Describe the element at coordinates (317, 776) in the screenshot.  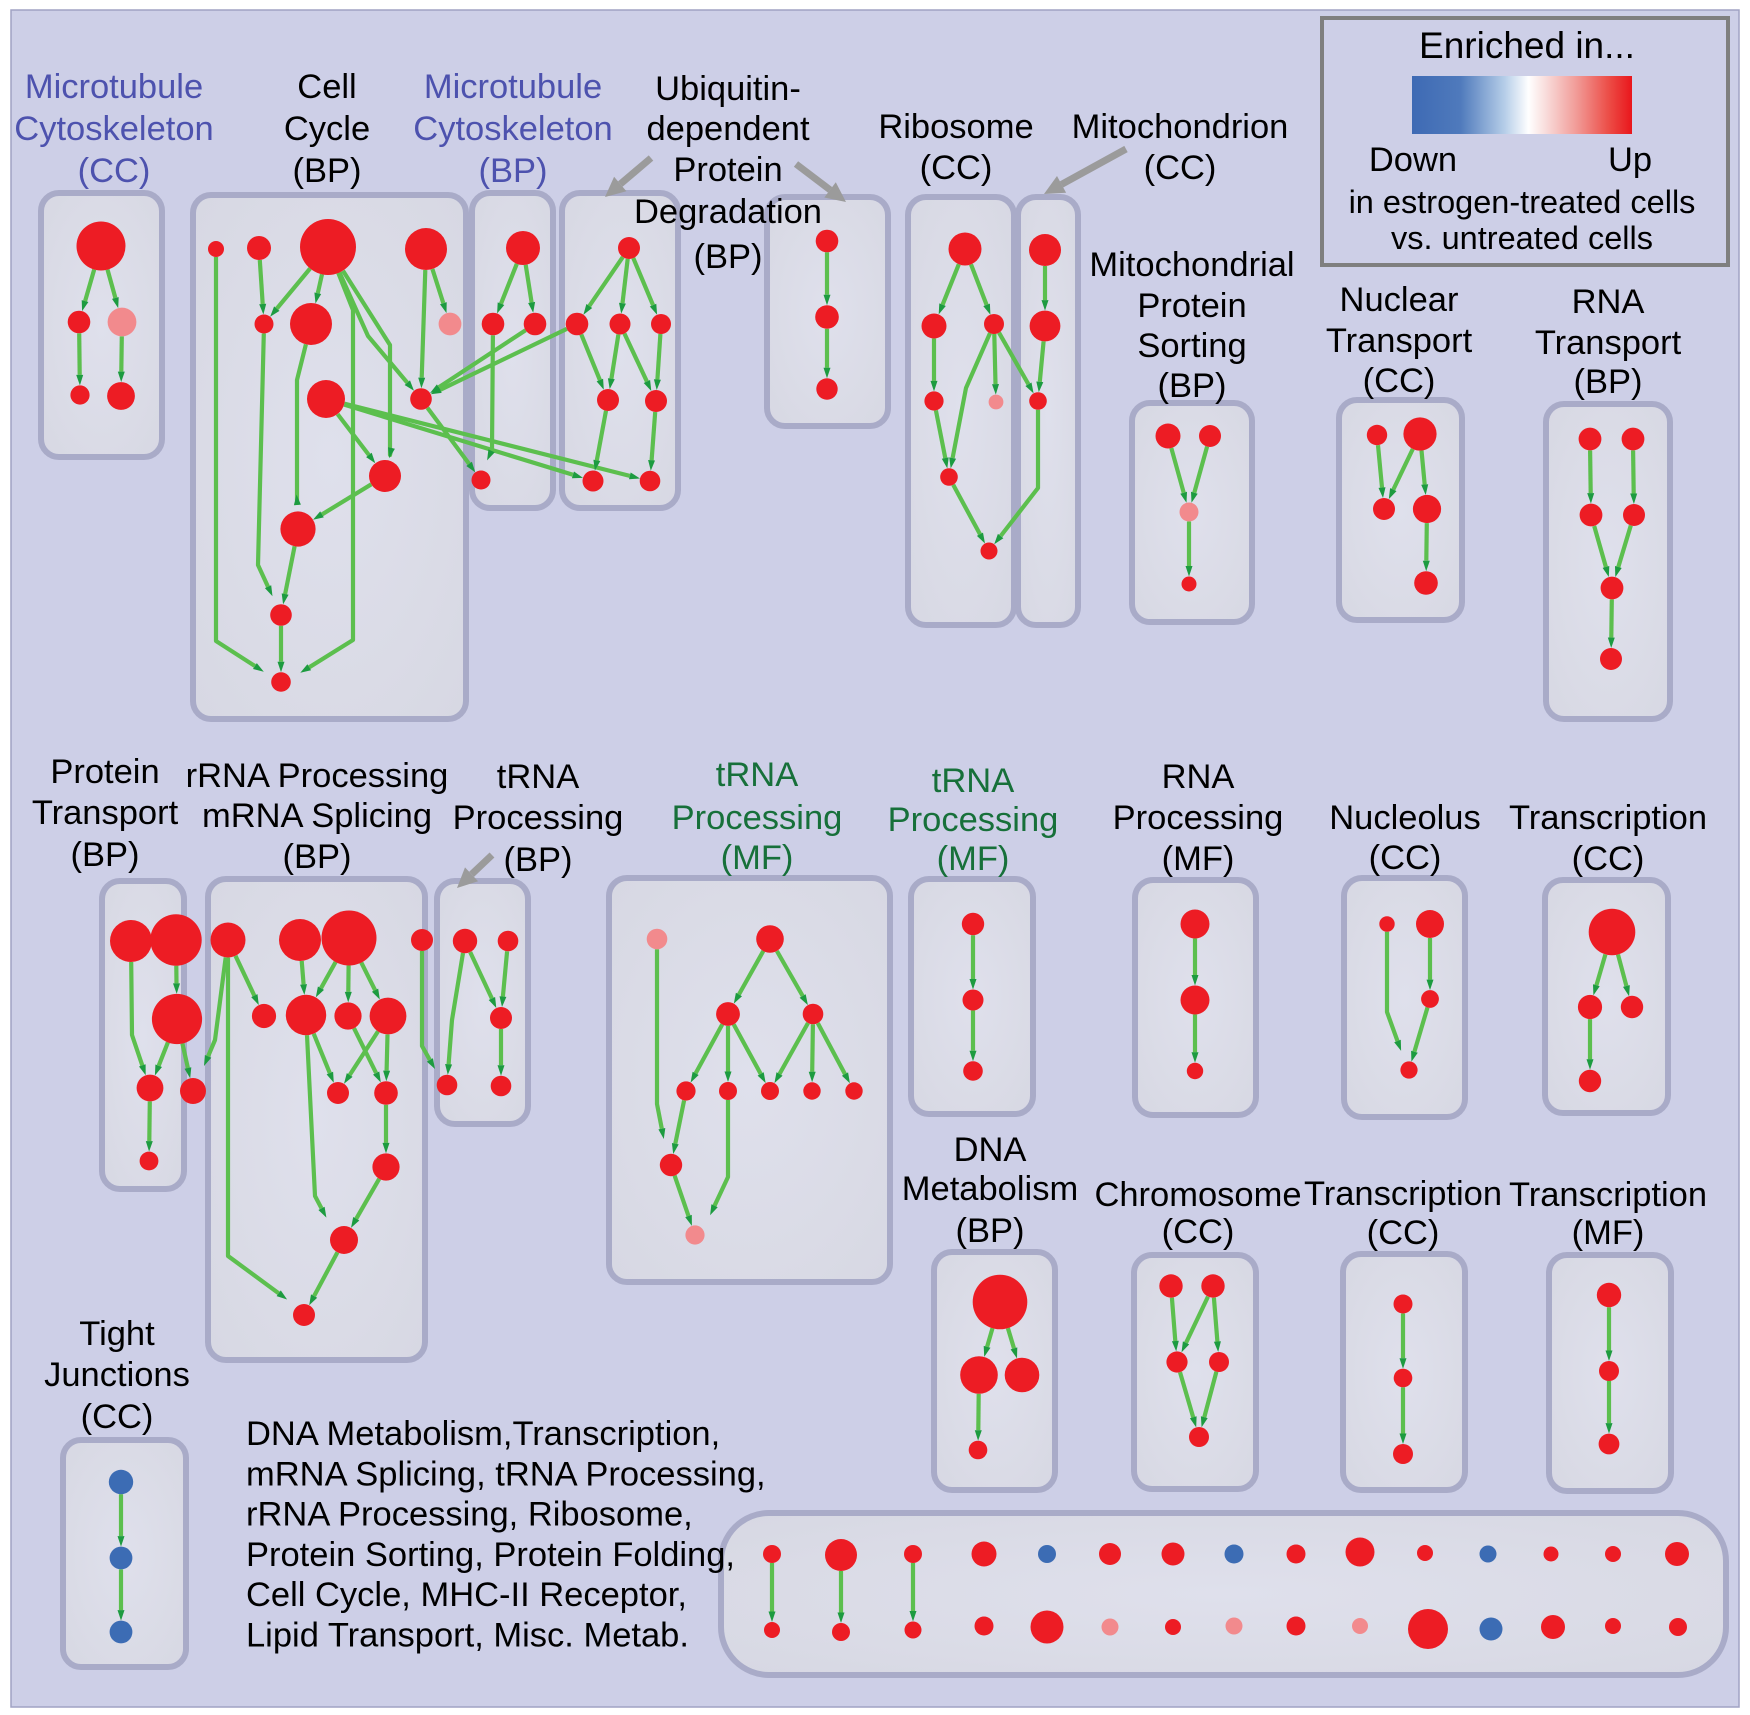
I see `svg-text: rRNA Processing` at that location.